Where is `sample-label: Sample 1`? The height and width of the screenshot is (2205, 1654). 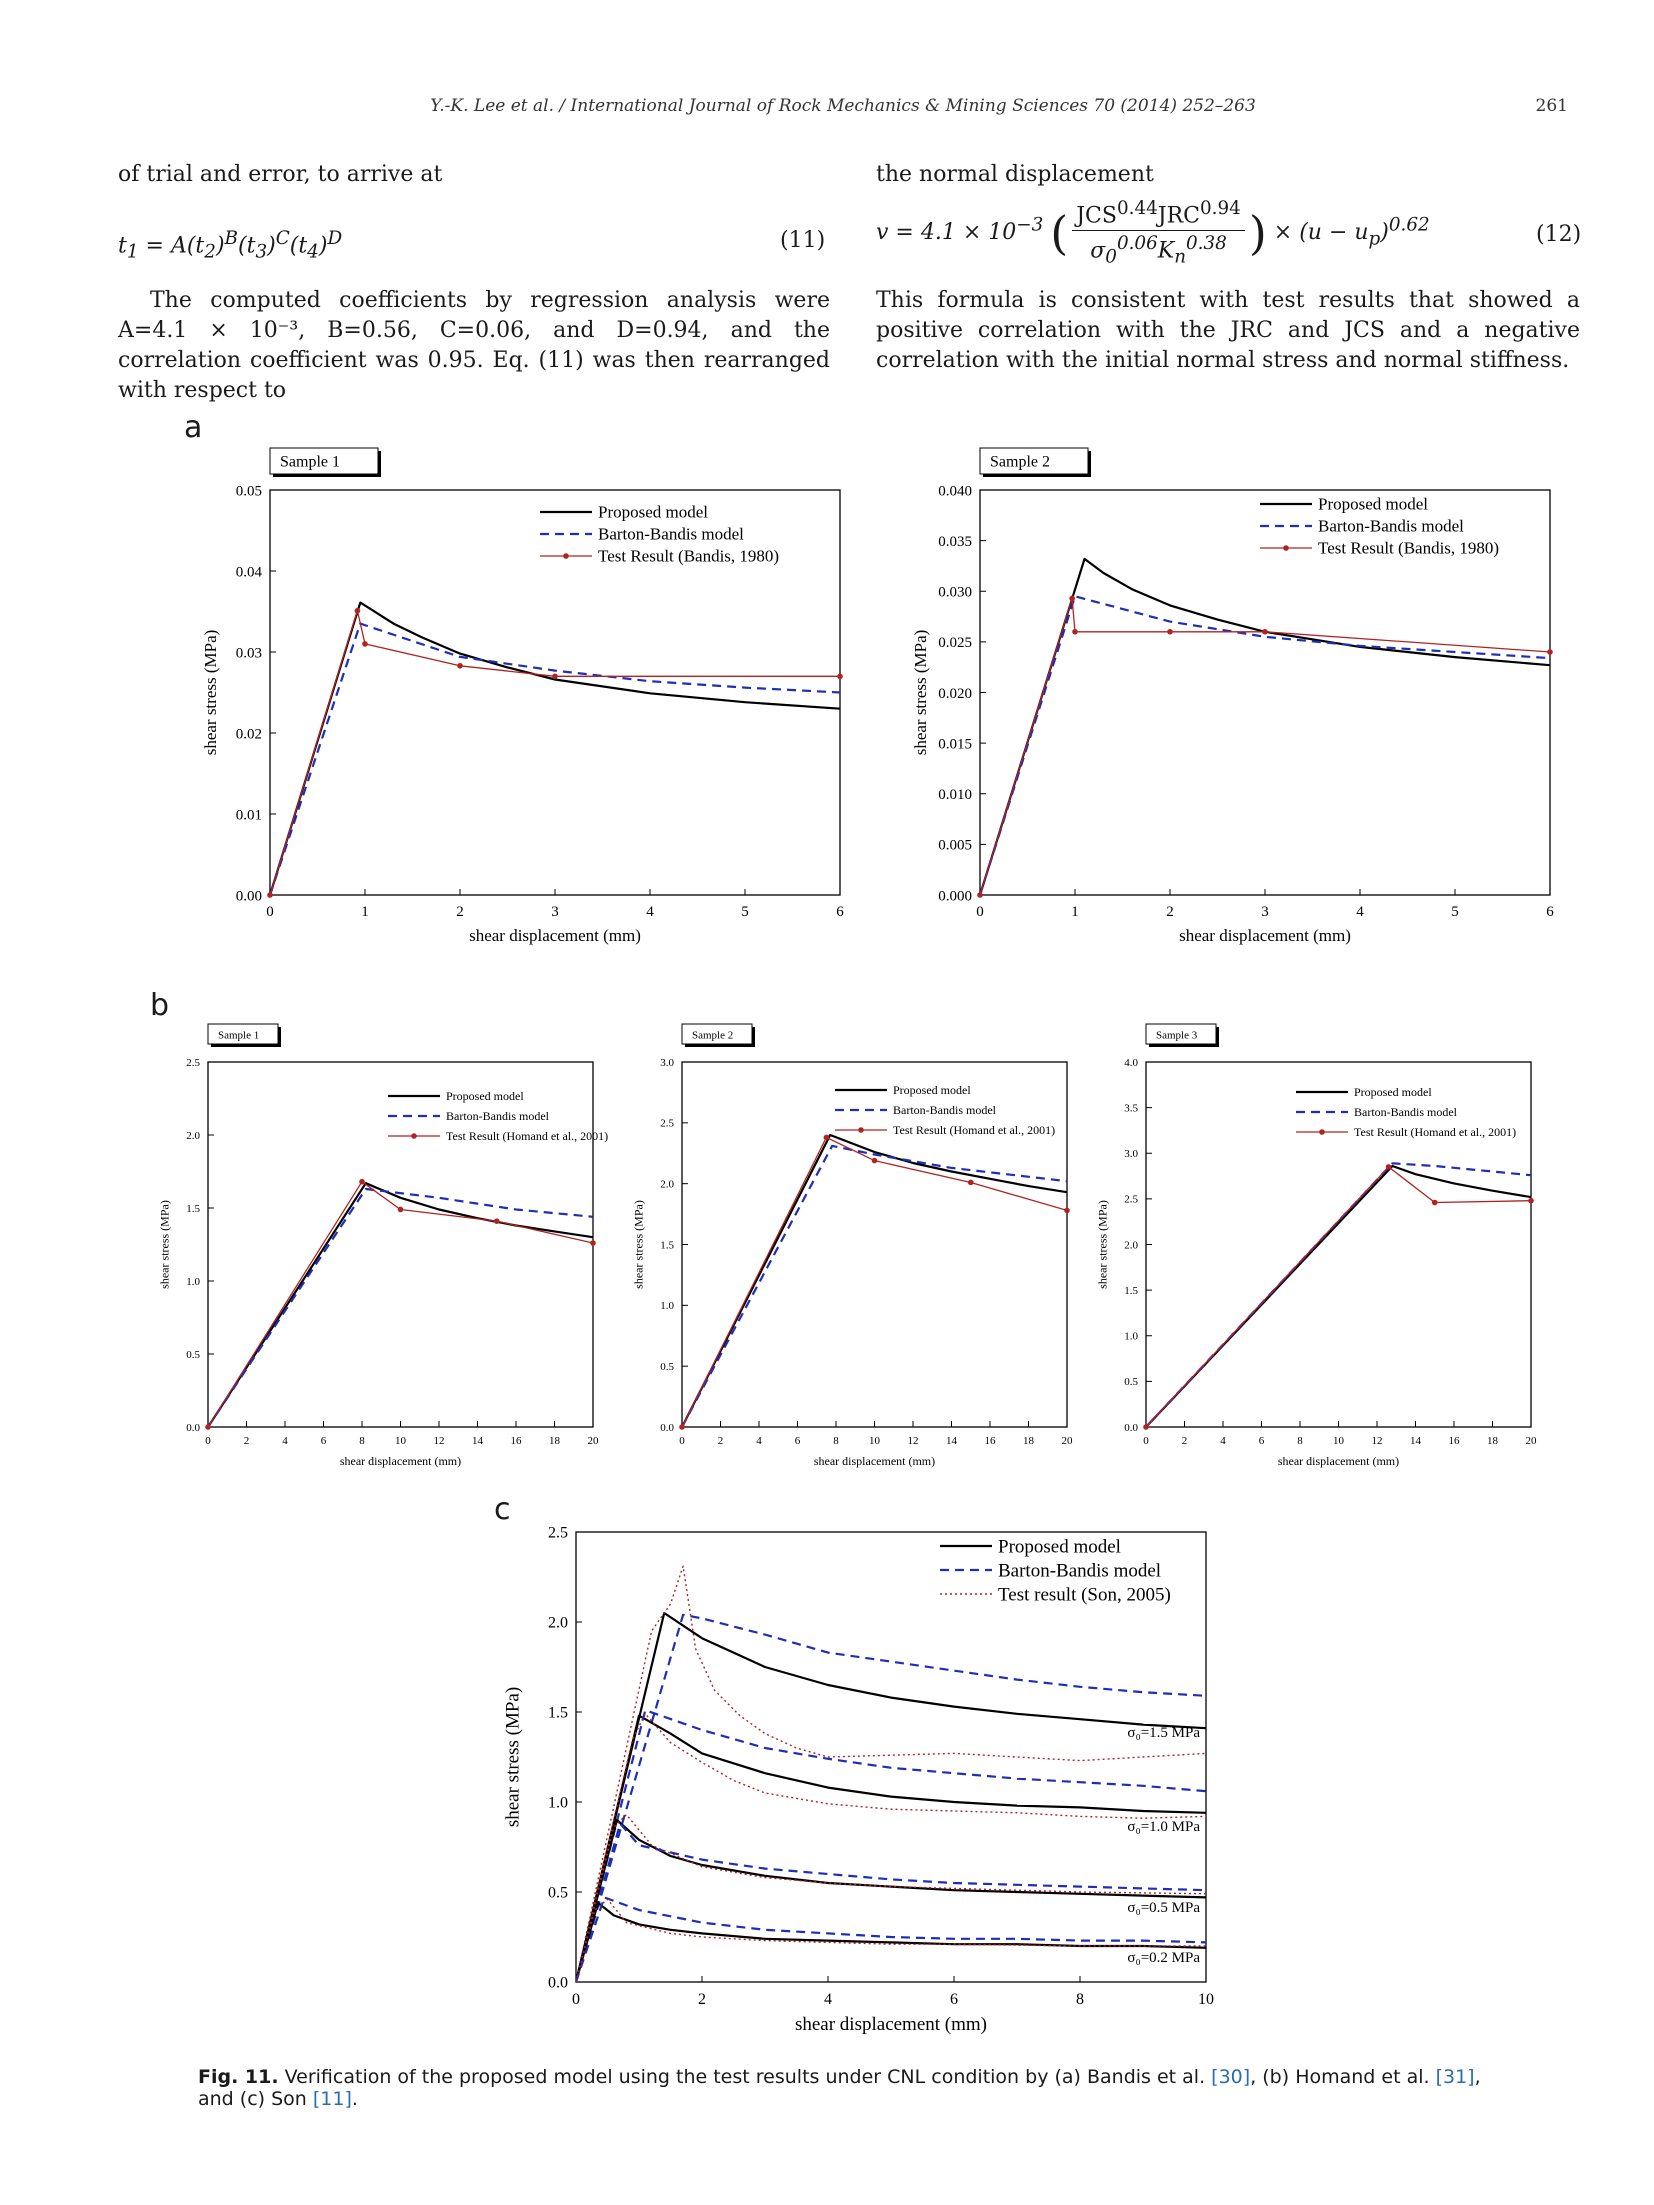
sample-label: Sample 1 is located at coordinates (310, 462).